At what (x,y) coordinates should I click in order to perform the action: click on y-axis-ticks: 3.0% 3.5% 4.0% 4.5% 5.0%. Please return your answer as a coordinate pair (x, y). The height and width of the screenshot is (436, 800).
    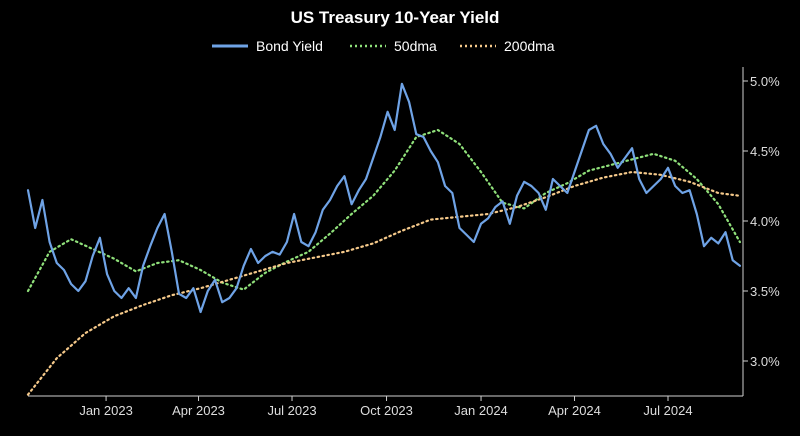
    Looking at the image, I should click on (761, 221).